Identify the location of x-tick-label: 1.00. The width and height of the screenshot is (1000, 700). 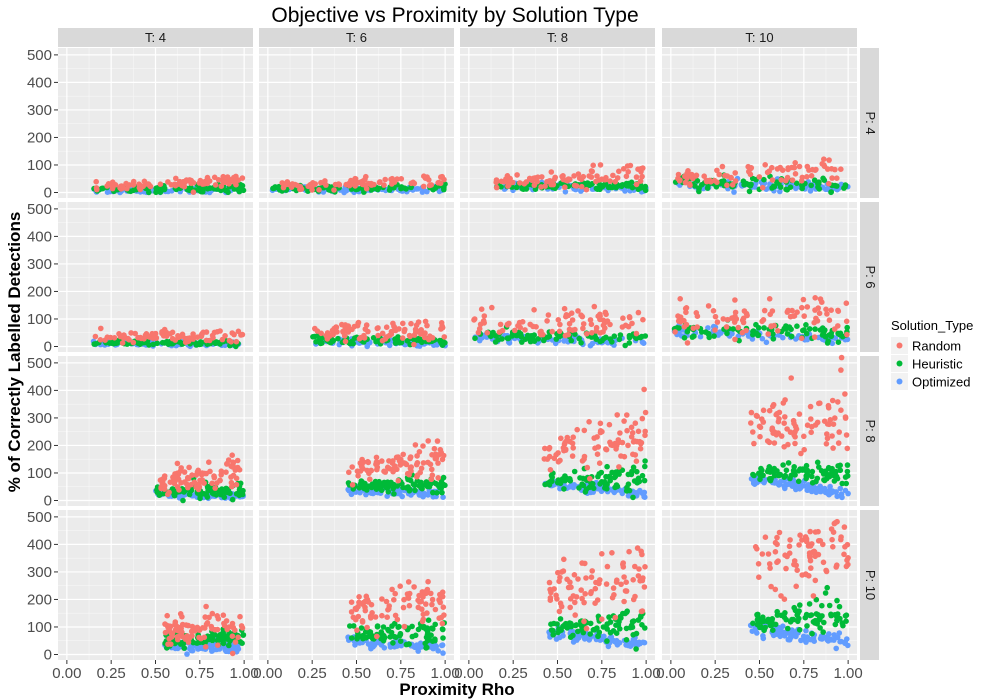
(244, 673).